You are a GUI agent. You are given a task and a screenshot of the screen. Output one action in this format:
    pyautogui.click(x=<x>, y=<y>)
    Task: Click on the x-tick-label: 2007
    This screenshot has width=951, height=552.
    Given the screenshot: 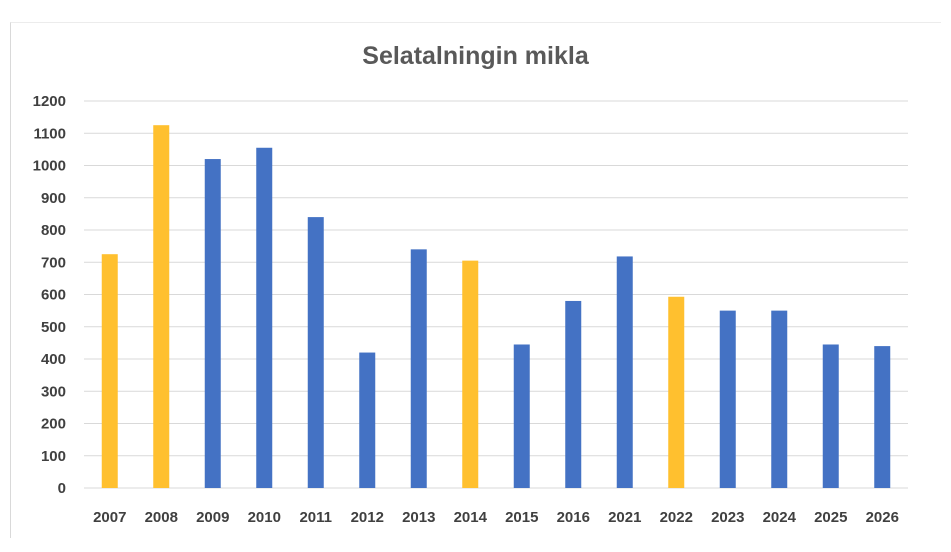 What is the action you would take?
    pyautogui.click(x=109, y=517)
    